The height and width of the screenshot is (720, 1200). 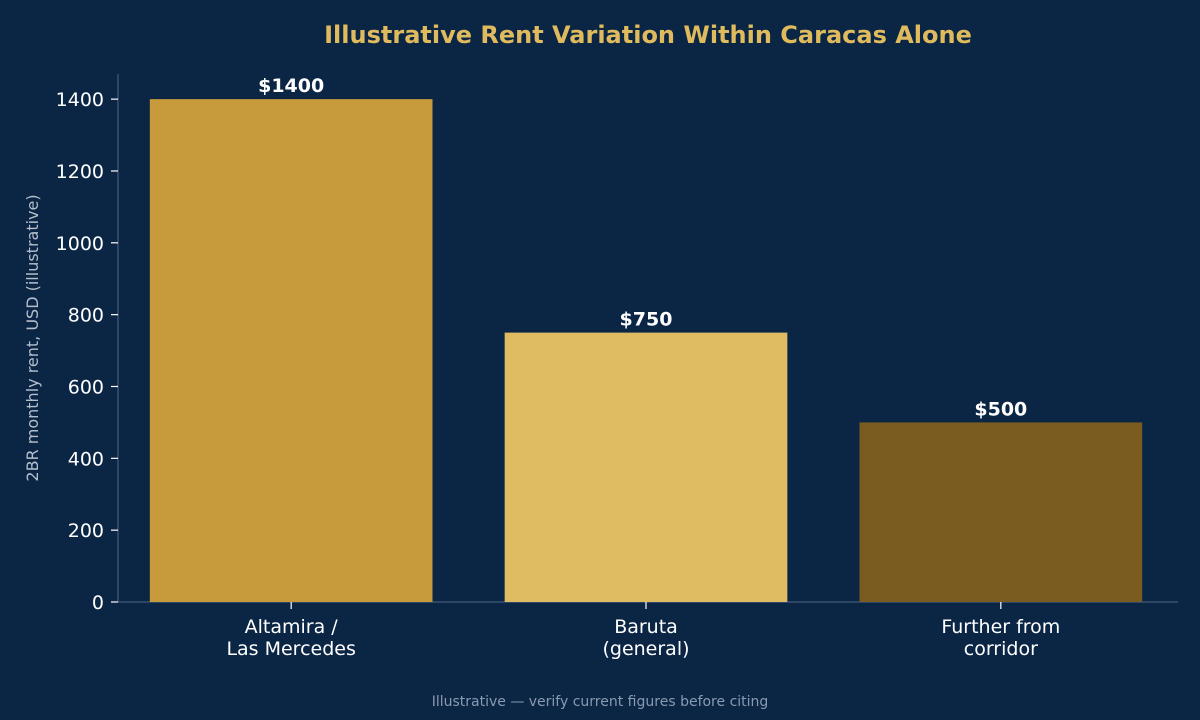 What do you see at coordinates (646, 320) in the screenshot?
I see `bar-value-label: $750` at bounding box center [646, 320].